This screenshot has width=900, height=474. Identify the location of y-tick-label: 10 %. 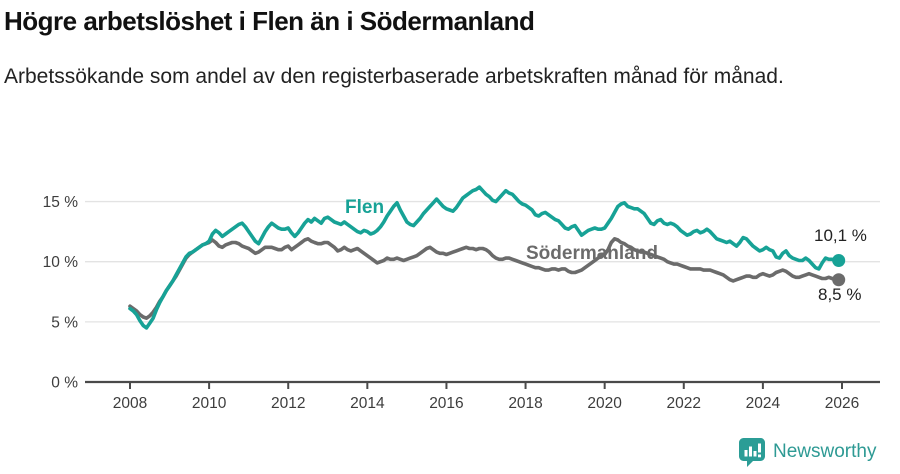
(61, 262).